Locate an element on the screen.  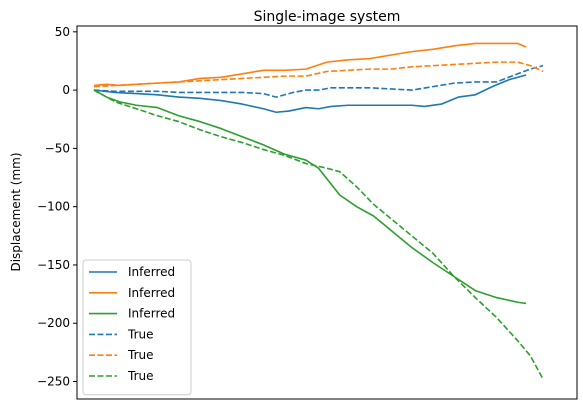
y-axis-ticks: 50 0 −50 −100 −150 −200 −250 is located at coordinates (57, 207).